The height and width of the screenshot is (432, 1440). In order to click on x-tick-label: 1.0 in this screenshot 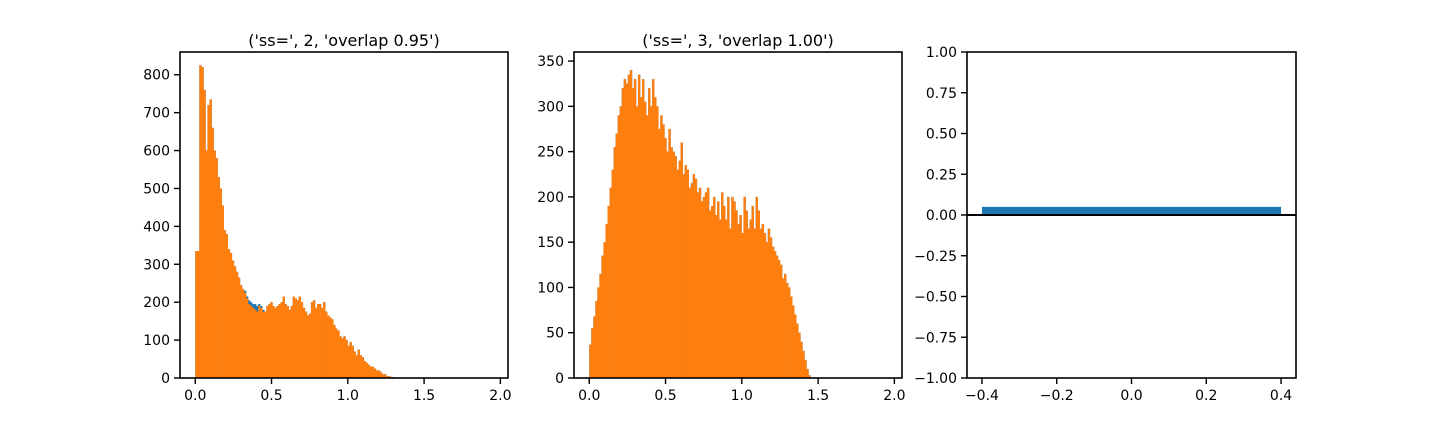, I will do `click(348, 396)`.